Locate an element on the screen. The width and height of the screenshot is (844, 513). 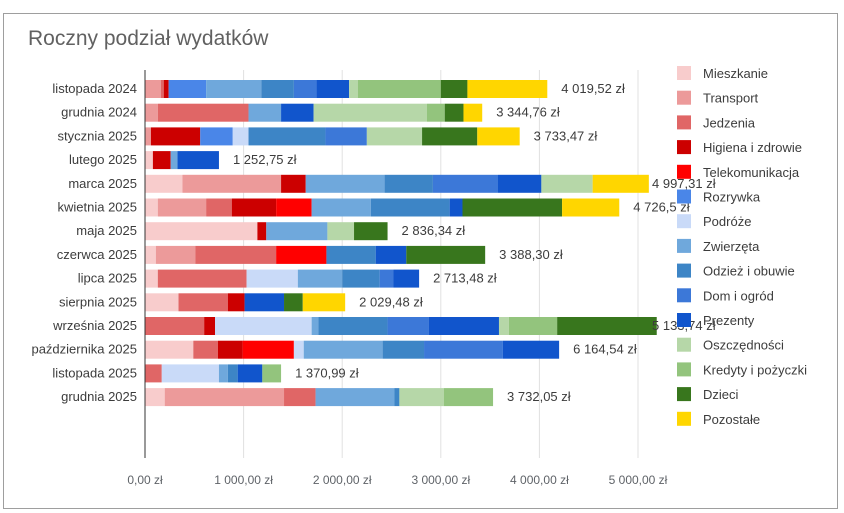
total-label: 3 733,47 zł is located at coordinates (566, 135).